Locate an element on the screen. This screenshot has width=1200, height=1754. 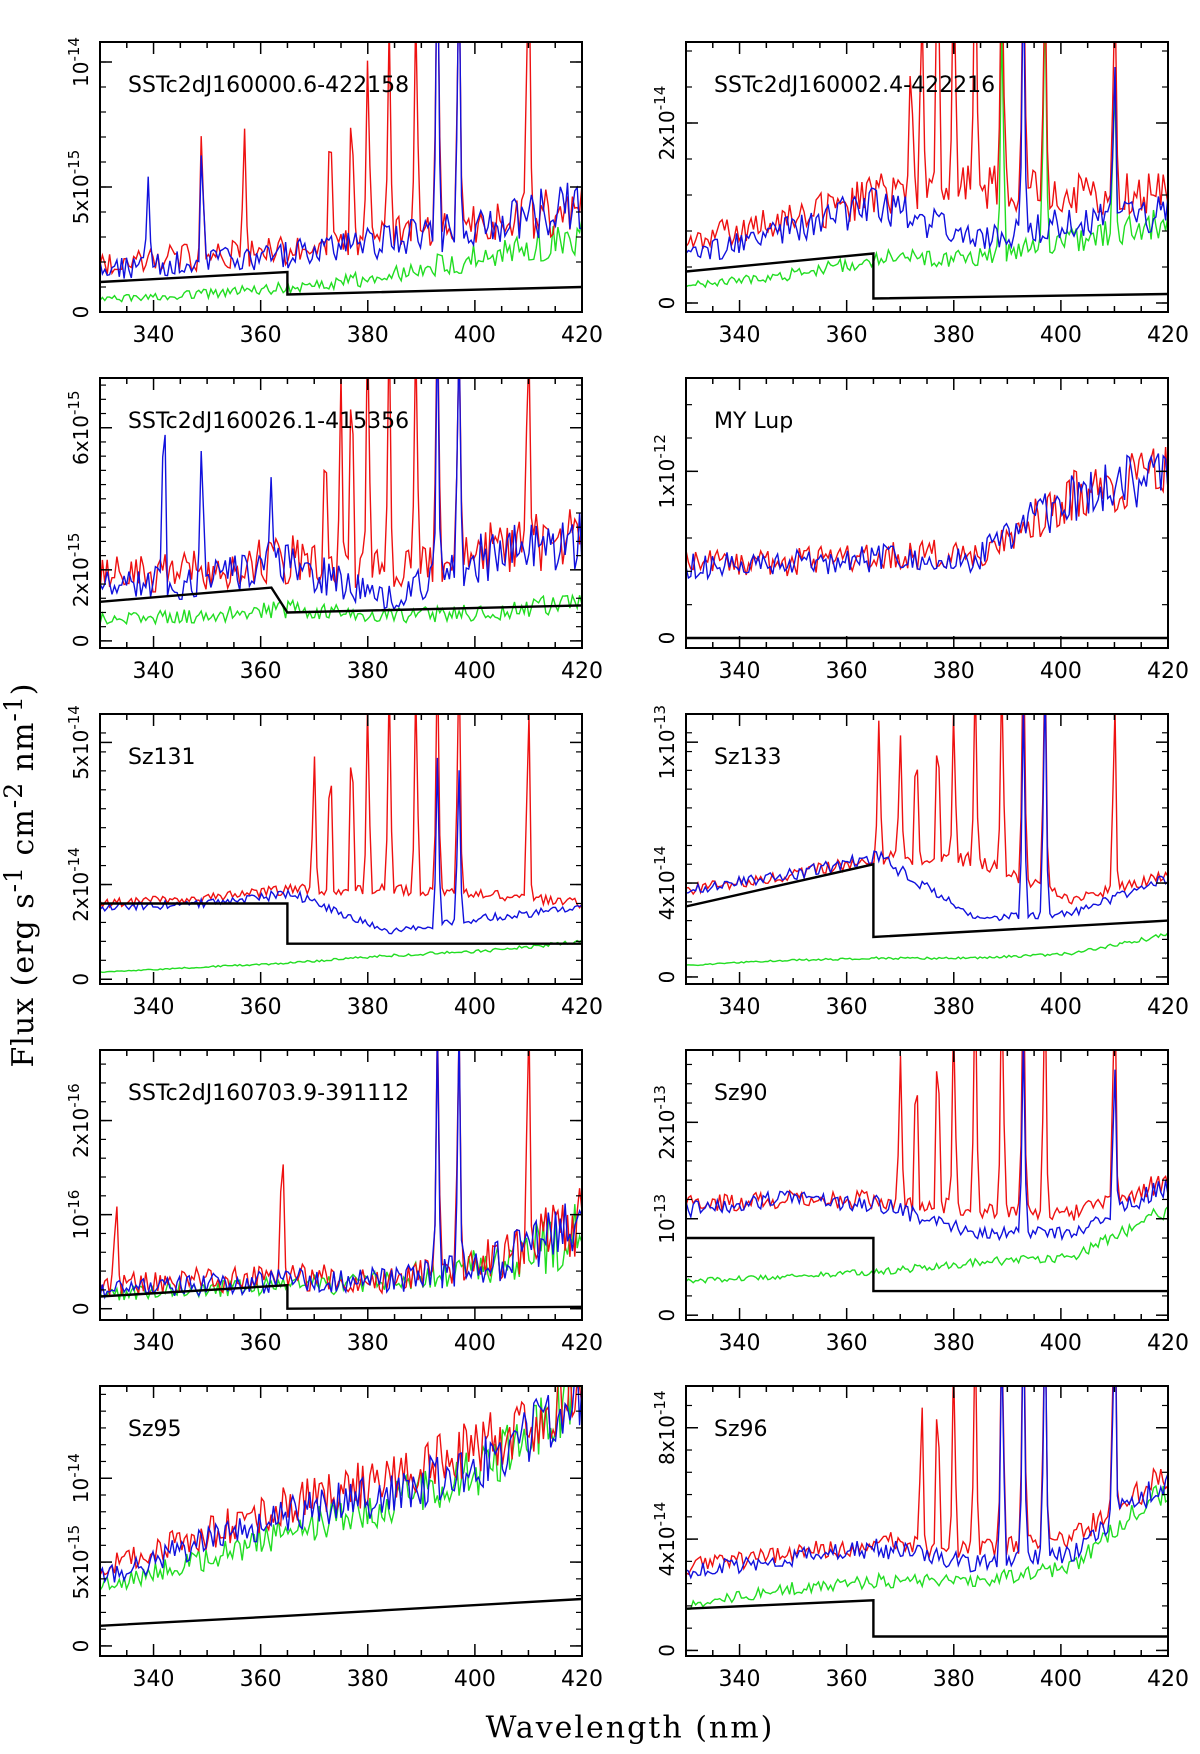
x-axis-label: Wavelength (nm) is located at coordinates (630, 1728).